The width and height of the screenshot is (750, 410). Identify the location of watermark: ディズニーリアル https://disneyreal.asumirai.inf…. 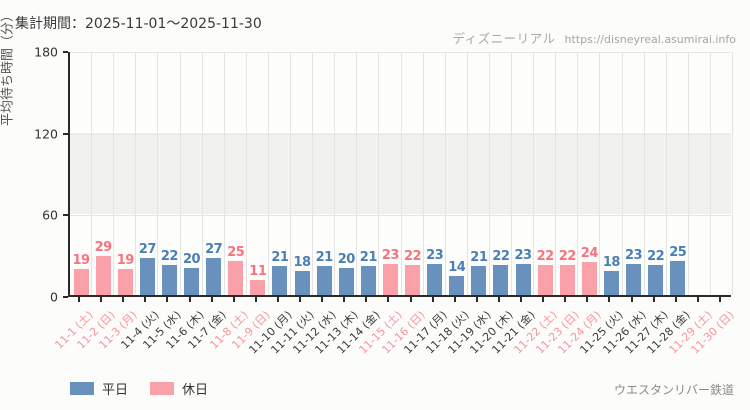
(594, 37).